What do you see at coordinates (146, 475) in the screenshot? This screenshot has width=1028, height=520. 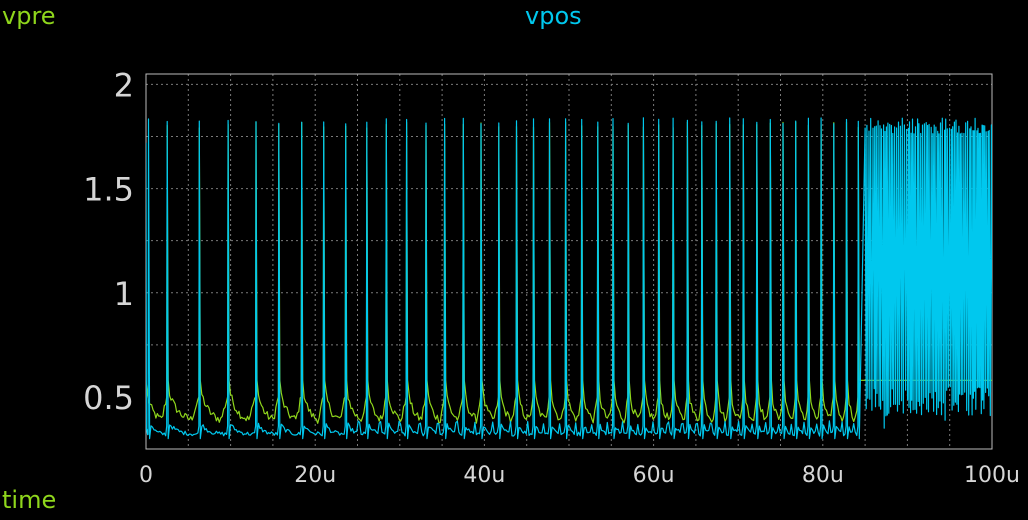 I see `x-tick-label: 0` at bounding box center [146, 475].